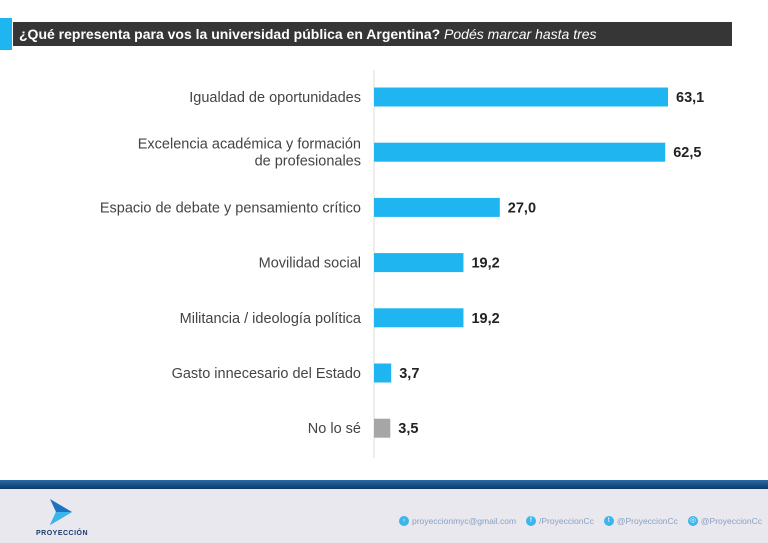 This screenshot has height=543, width=768. Describe the element at coordinates (62, 533) in the screenshot. I see `logo-text: PROYECCIÓN` at that location.